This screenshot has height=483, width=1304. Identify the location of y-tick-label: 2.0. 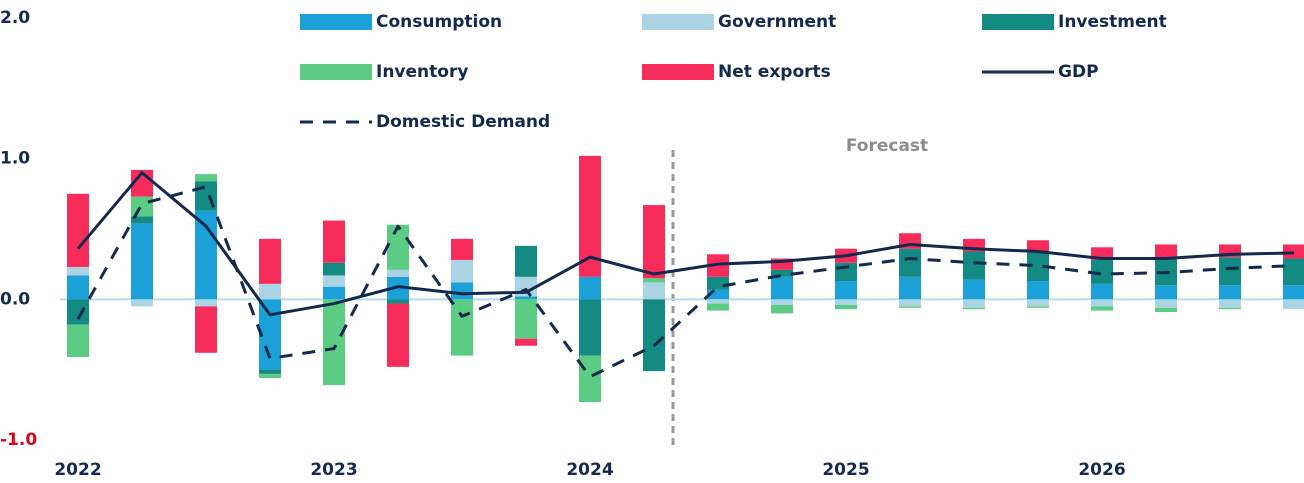
(15, 18).